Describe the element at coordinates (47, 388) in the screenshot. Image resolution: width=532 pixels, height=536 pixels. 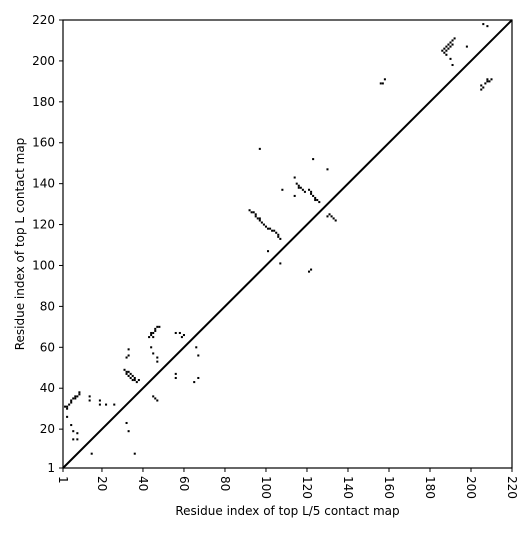
I see `y-tick-label: 40` at that location.